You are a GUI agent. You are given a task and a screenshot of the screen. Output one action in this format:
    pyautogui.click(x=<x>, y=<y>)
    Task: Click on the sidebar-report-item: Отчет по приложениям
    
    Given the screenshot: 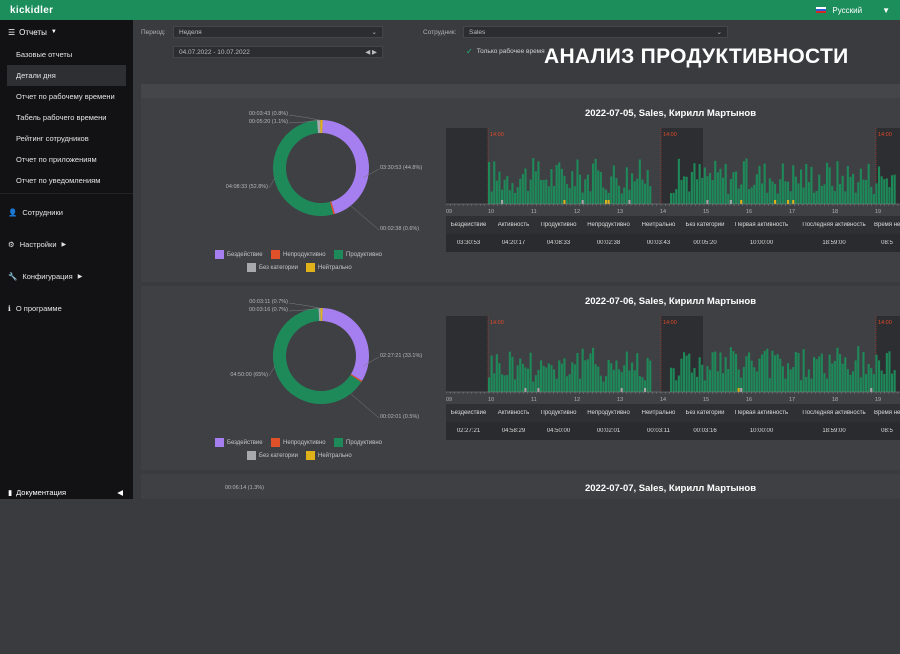 What is the action you would take?
    pyautogui.click(x=56, y=159)
    